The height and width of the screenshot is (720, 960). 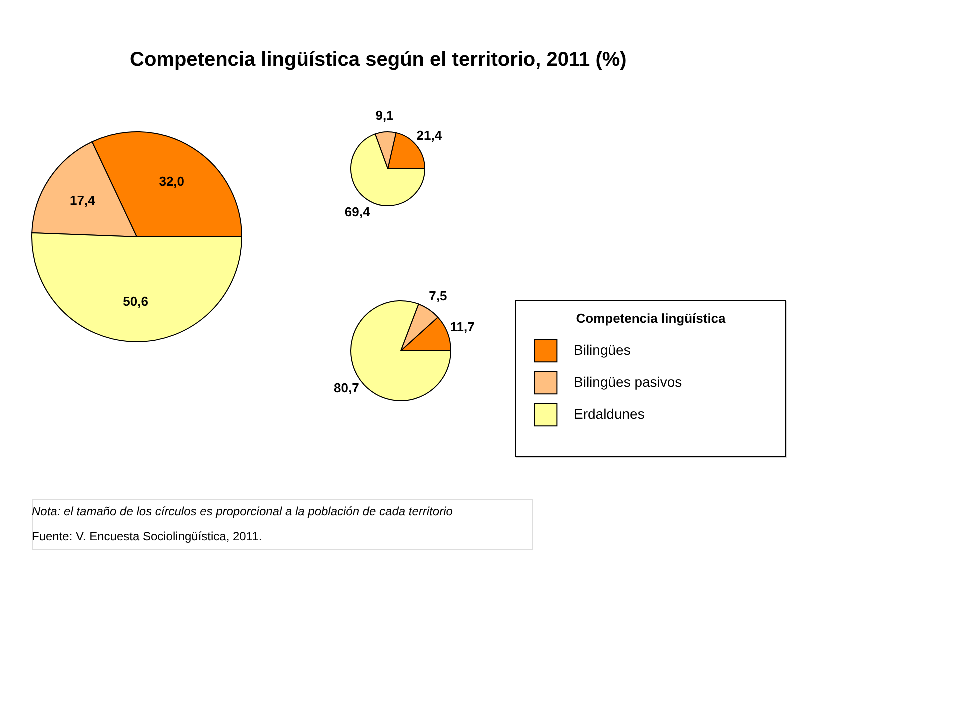 What do you see at coordinates (347, 388) in the screenshot?
I see `data-label: 80,7` at bounding box center [347, 388].